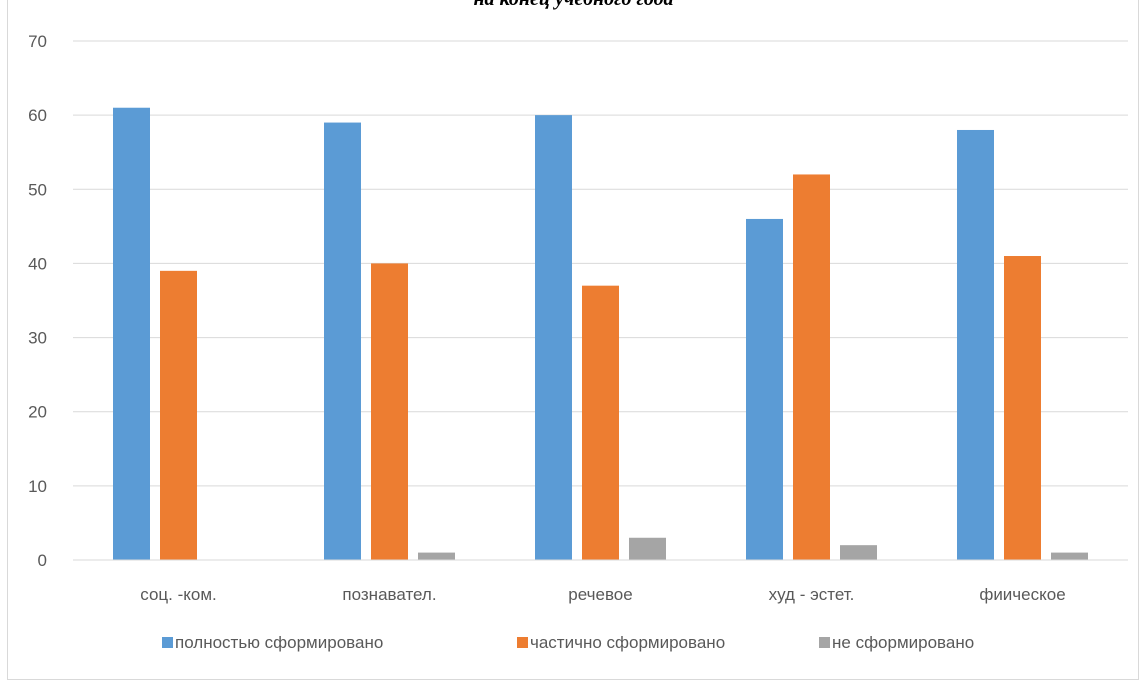 The height and width of the screenshot is (680, 1147). What do you see at coordinates (37, 189) in the screenshot?
I see `y-tick-label: 50` at bounding box center [37, 189].